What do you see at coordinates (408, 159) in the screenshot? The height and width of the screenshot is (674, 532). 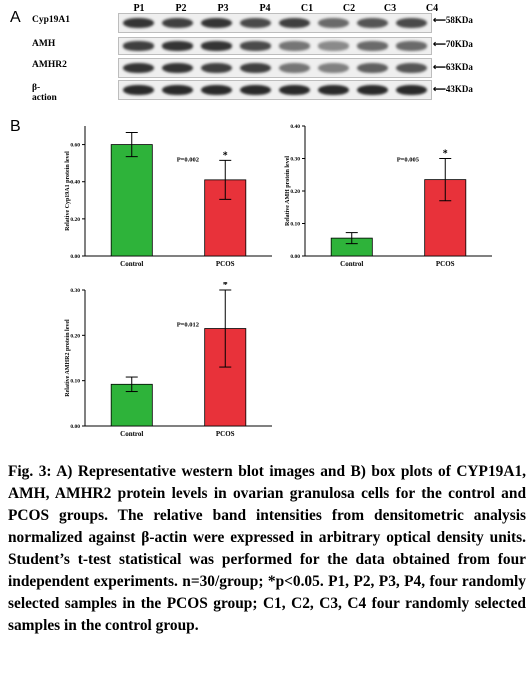 I see `p-value-annotation: P=0.005` at bounding box center [408, 159].